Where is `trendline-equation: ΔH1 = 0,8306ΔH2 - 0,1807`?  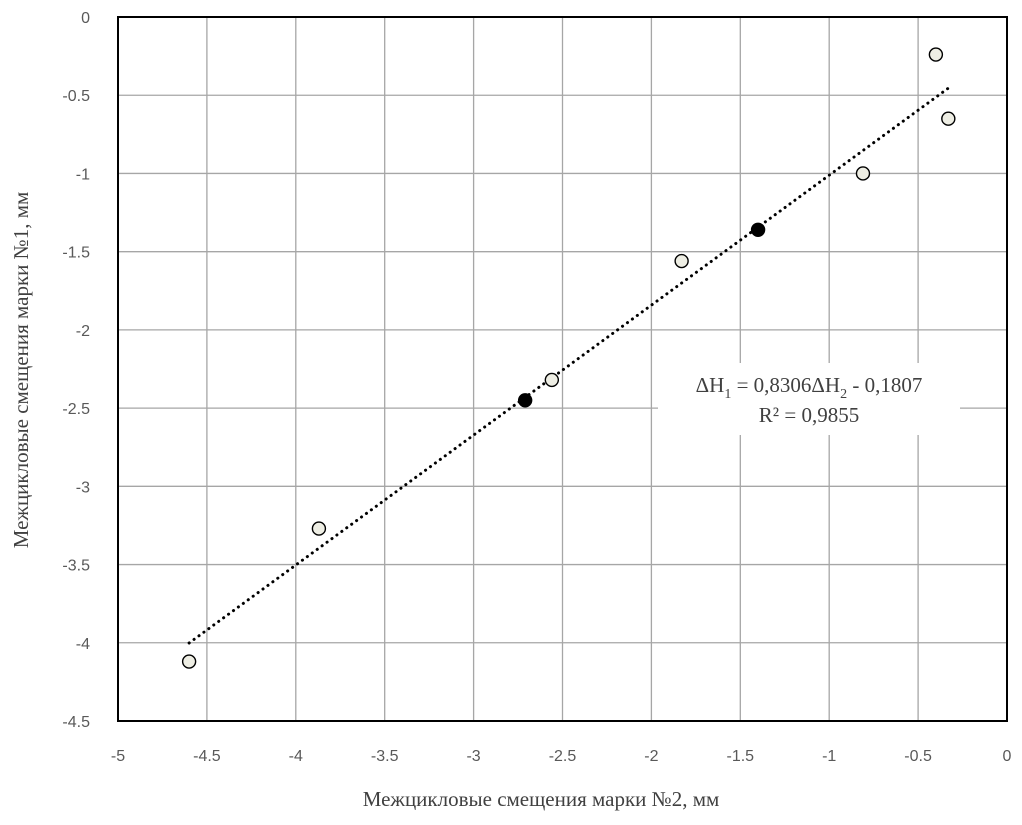 trendline-equation: ΔH1 = 0,8306ΔH2 - 0,1807 is located at coordinates (809, 387).